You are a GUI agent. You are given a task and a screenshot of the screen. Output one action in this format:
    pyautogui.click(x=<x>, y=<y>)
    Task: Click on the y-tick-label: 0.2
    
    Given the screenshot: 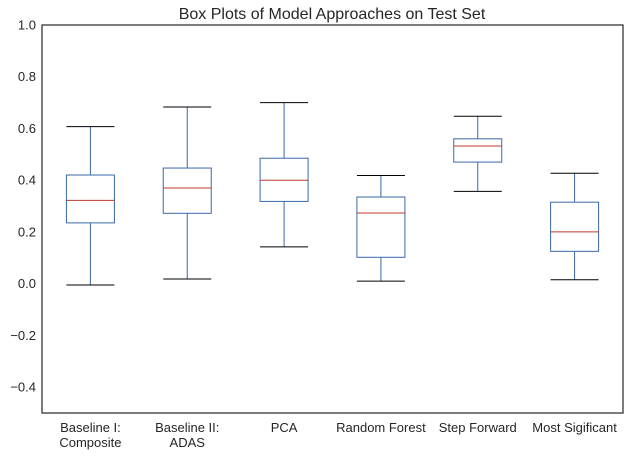 What is the action you would take?
    pyautogui.click(x=27, y=231)
    